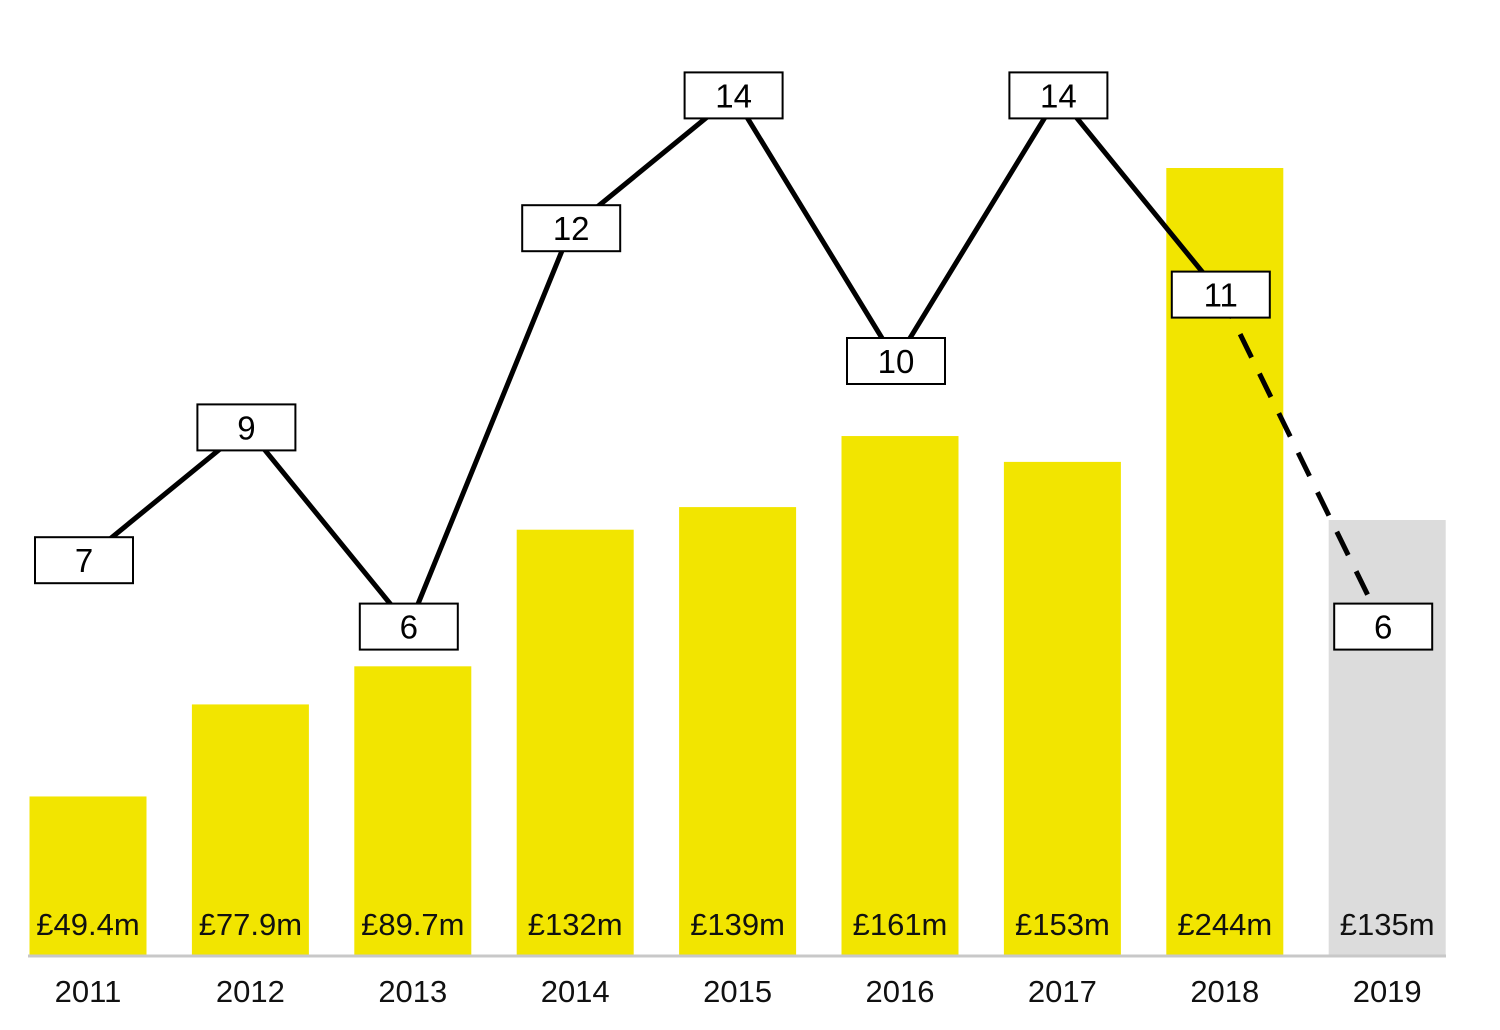 The height and width of the screenshot is (1030, 1500). What do you see at coordinates (737, 924) in the screenshot?
I see `bar-value-label-2015: £139m` at bounding box center [737, 924].